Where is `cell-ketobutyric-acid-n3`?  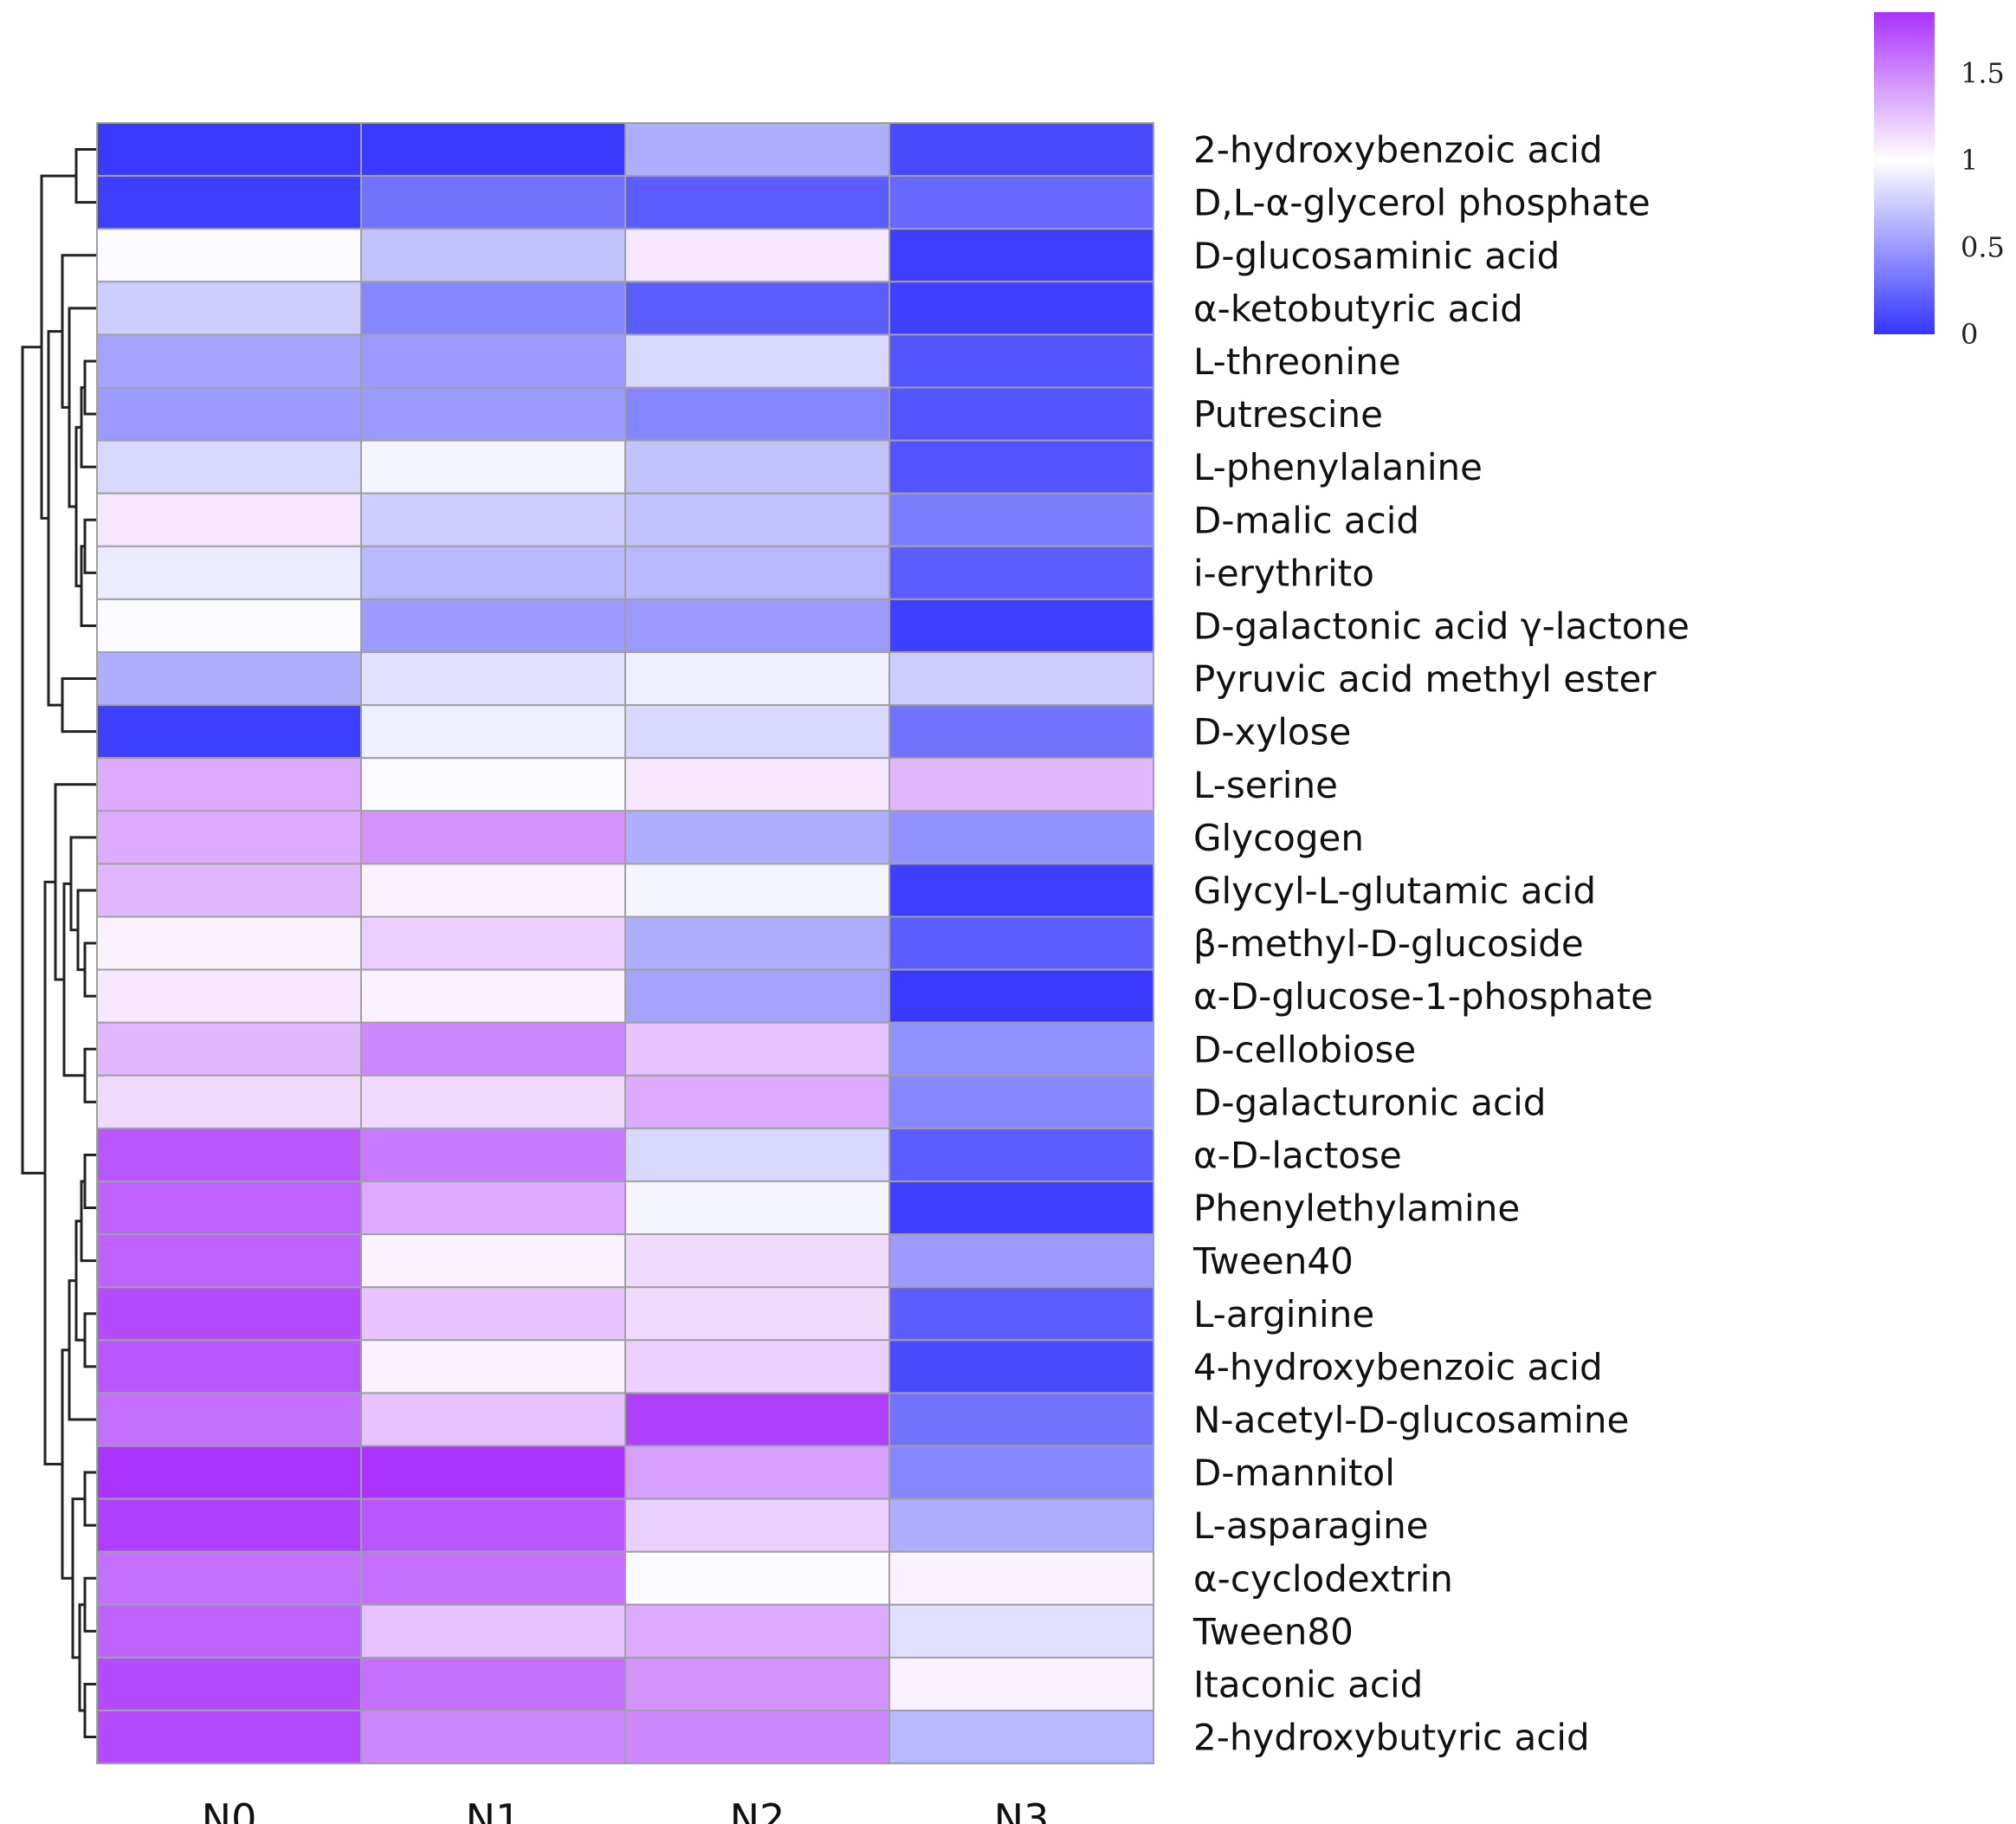
cell-ketobutyric-acid-n3 is located at coordinates (1021, 308).